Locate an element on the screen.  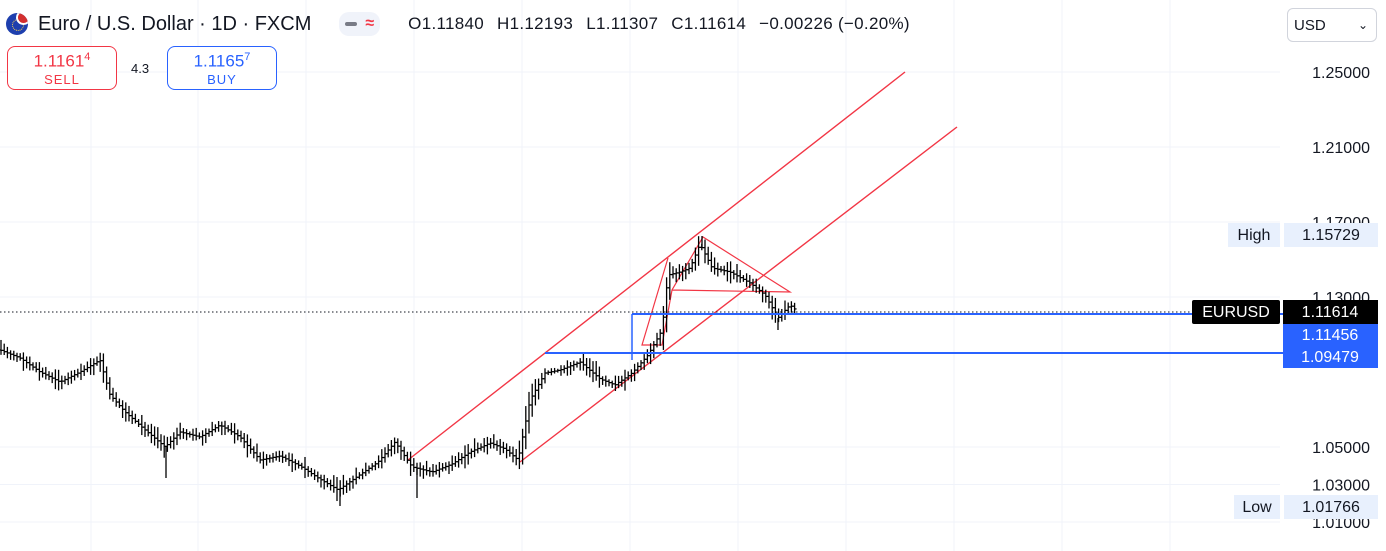
indicator-controls: ≈ is located at coordinates (360, 24).